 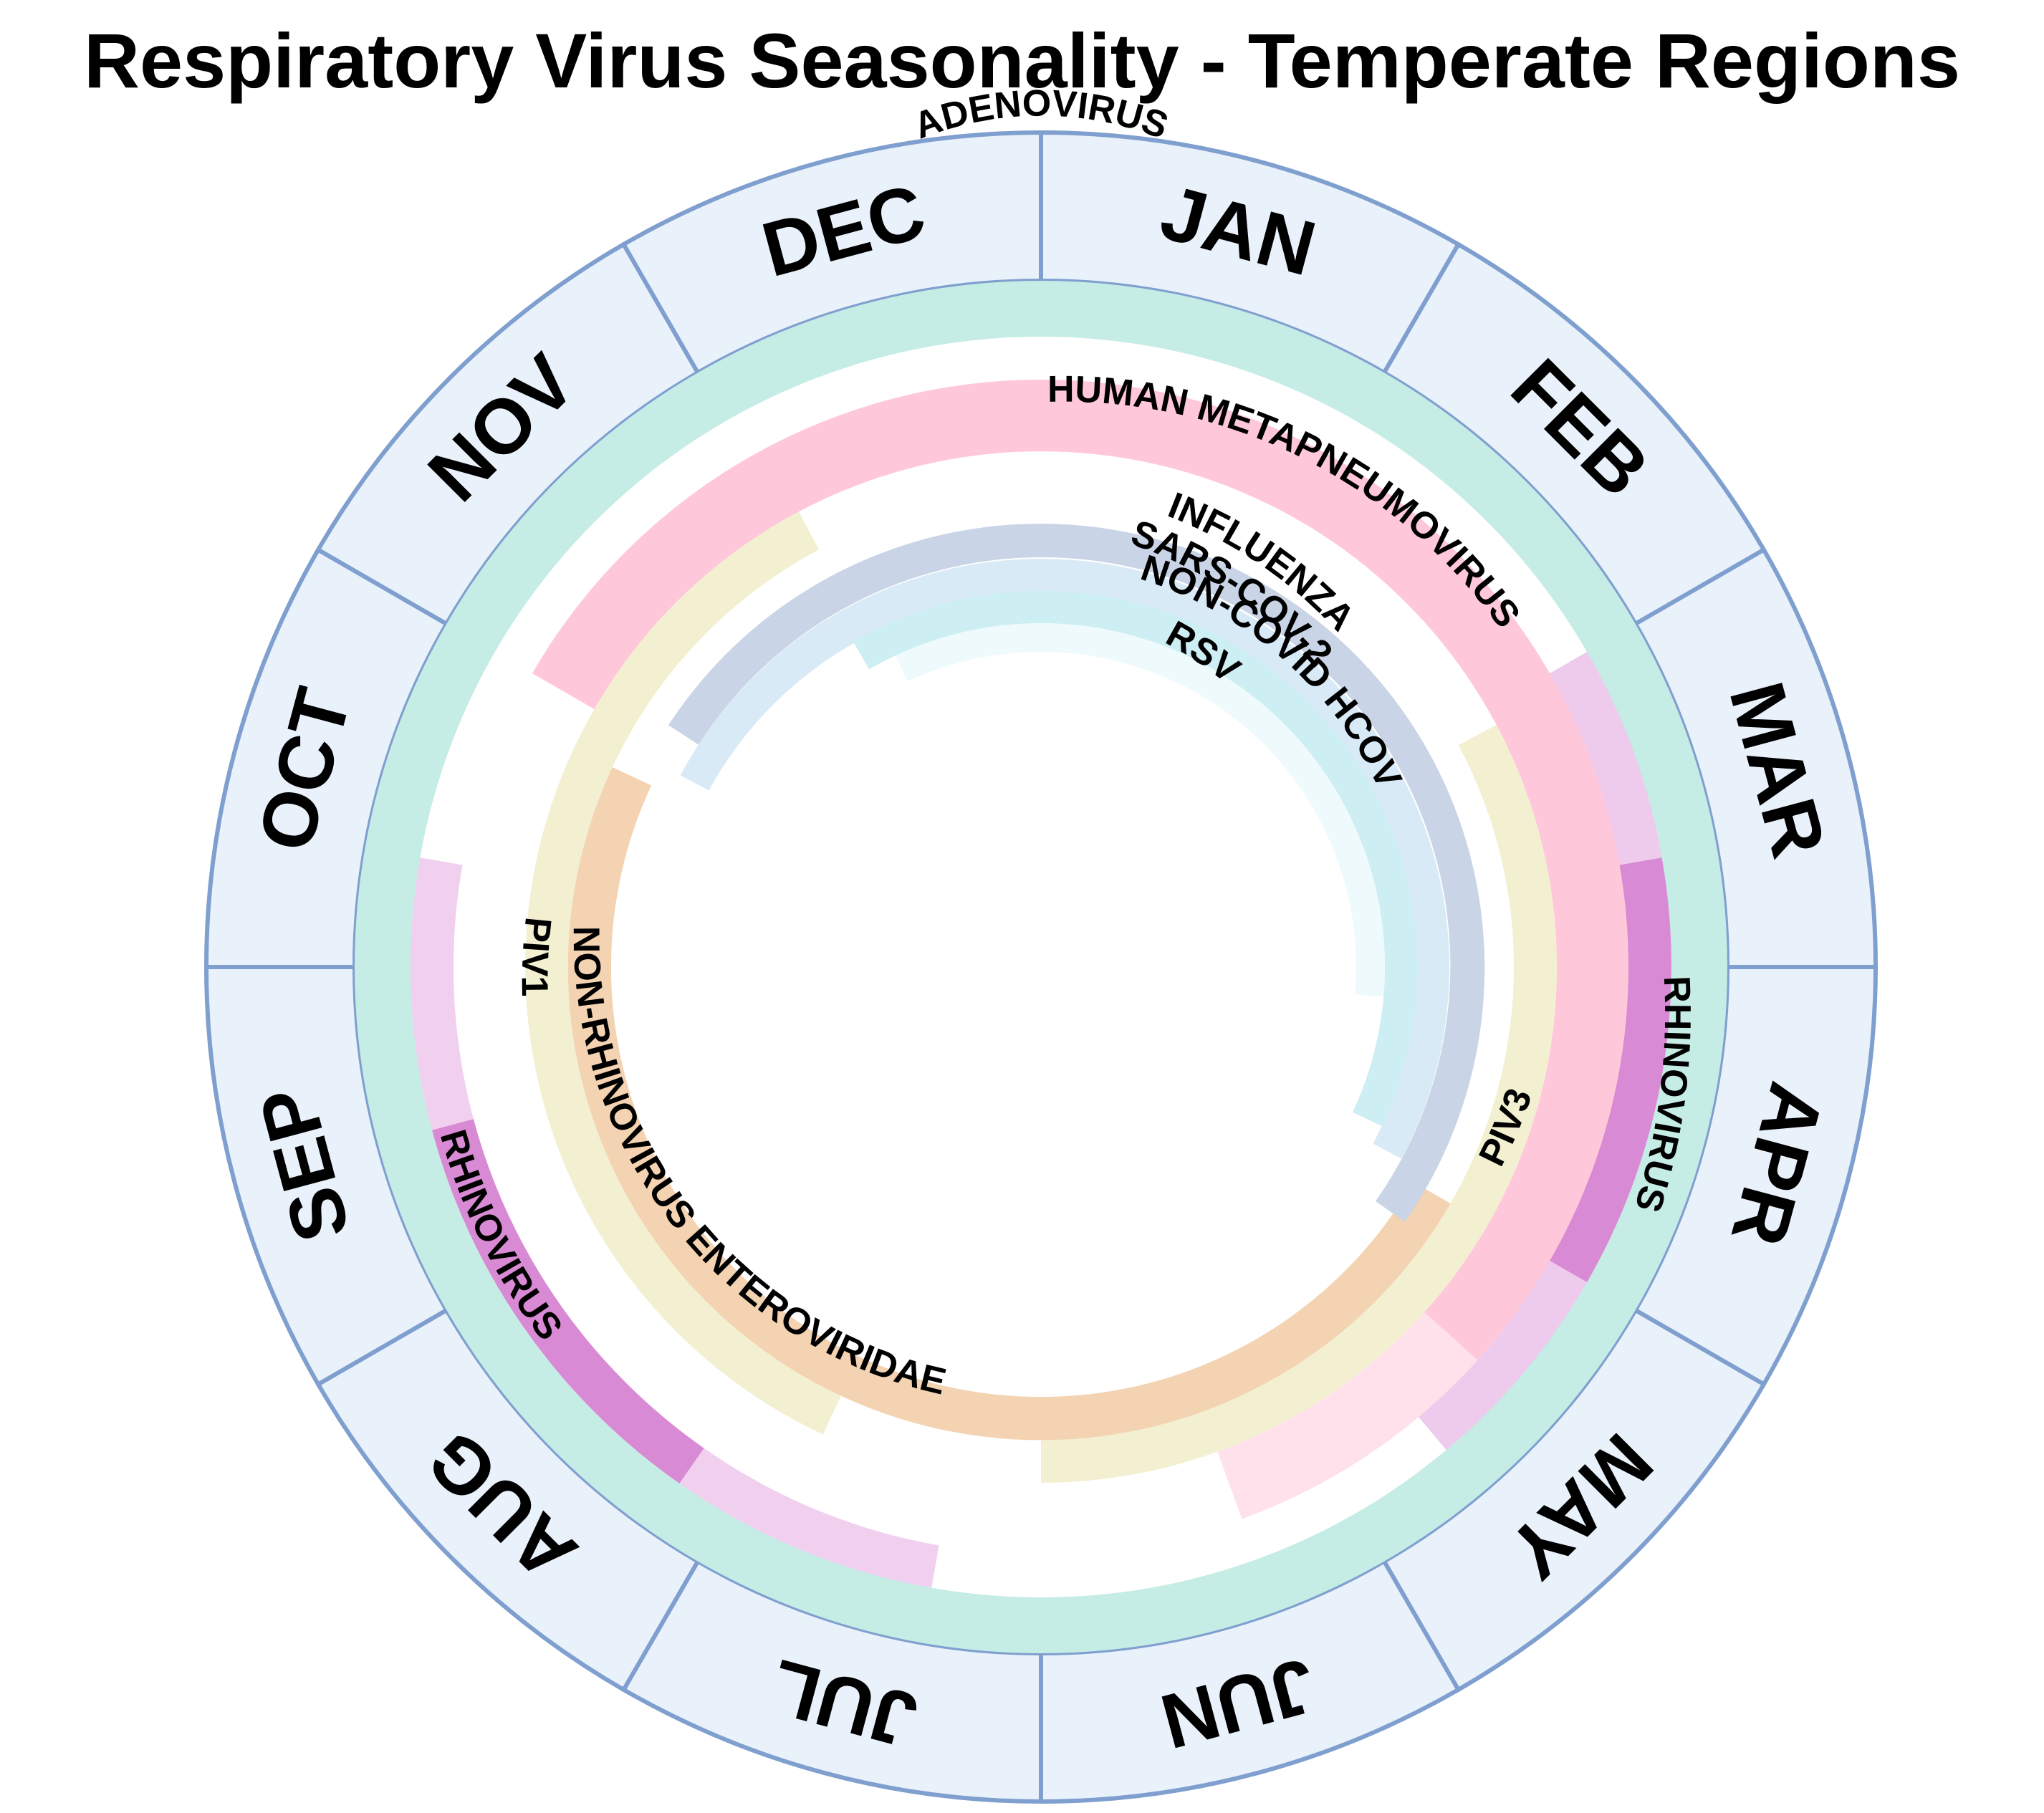 I want to click on label-piv1: PIV1, so click(x=536, y=956).